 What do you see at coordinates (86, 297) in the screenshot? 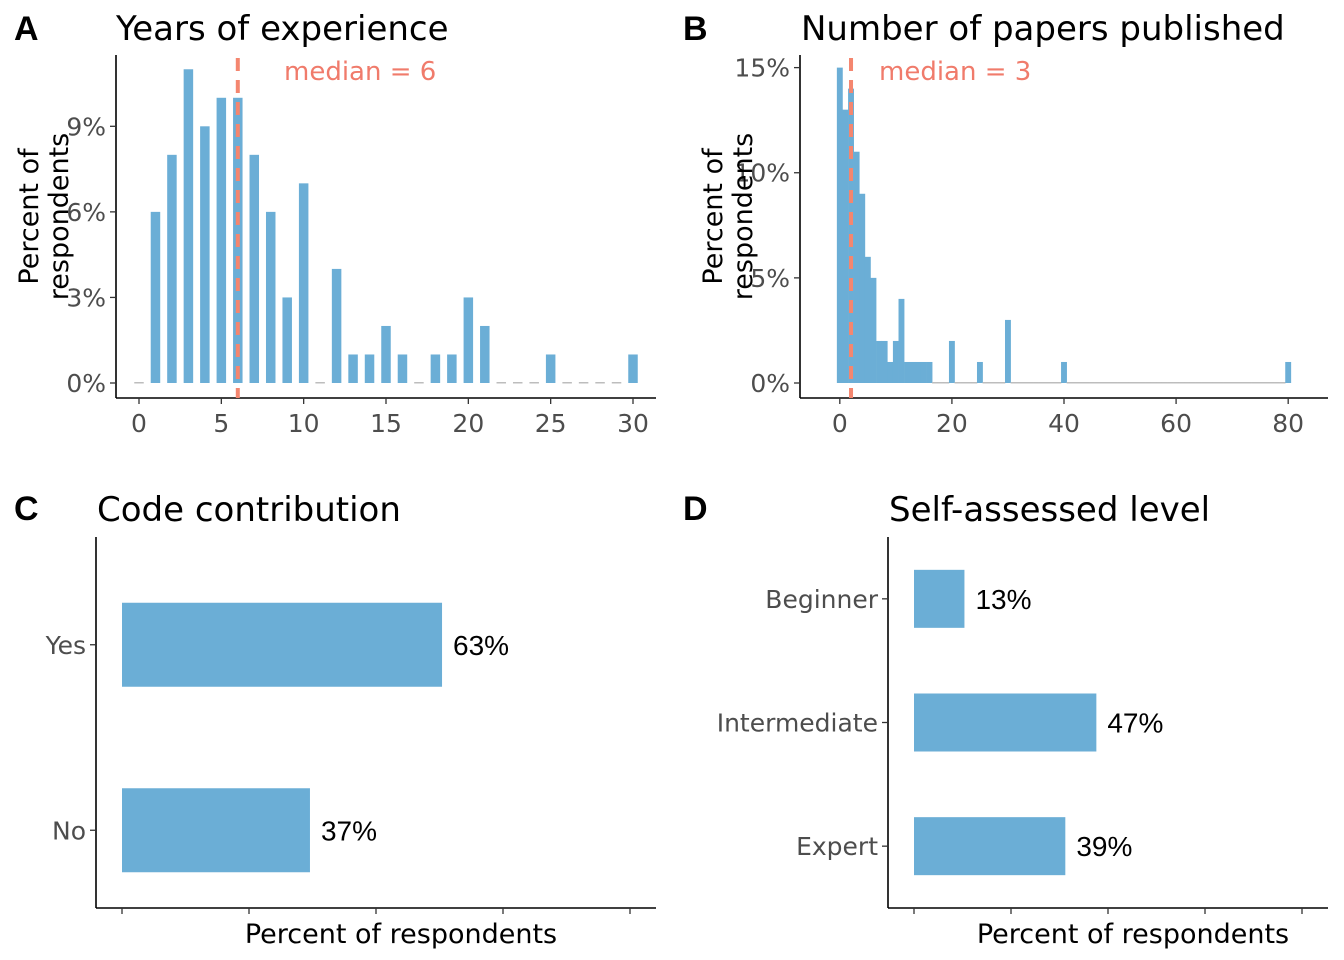
I see `y-tick-label: 3%` at bounding box center [86, 297].